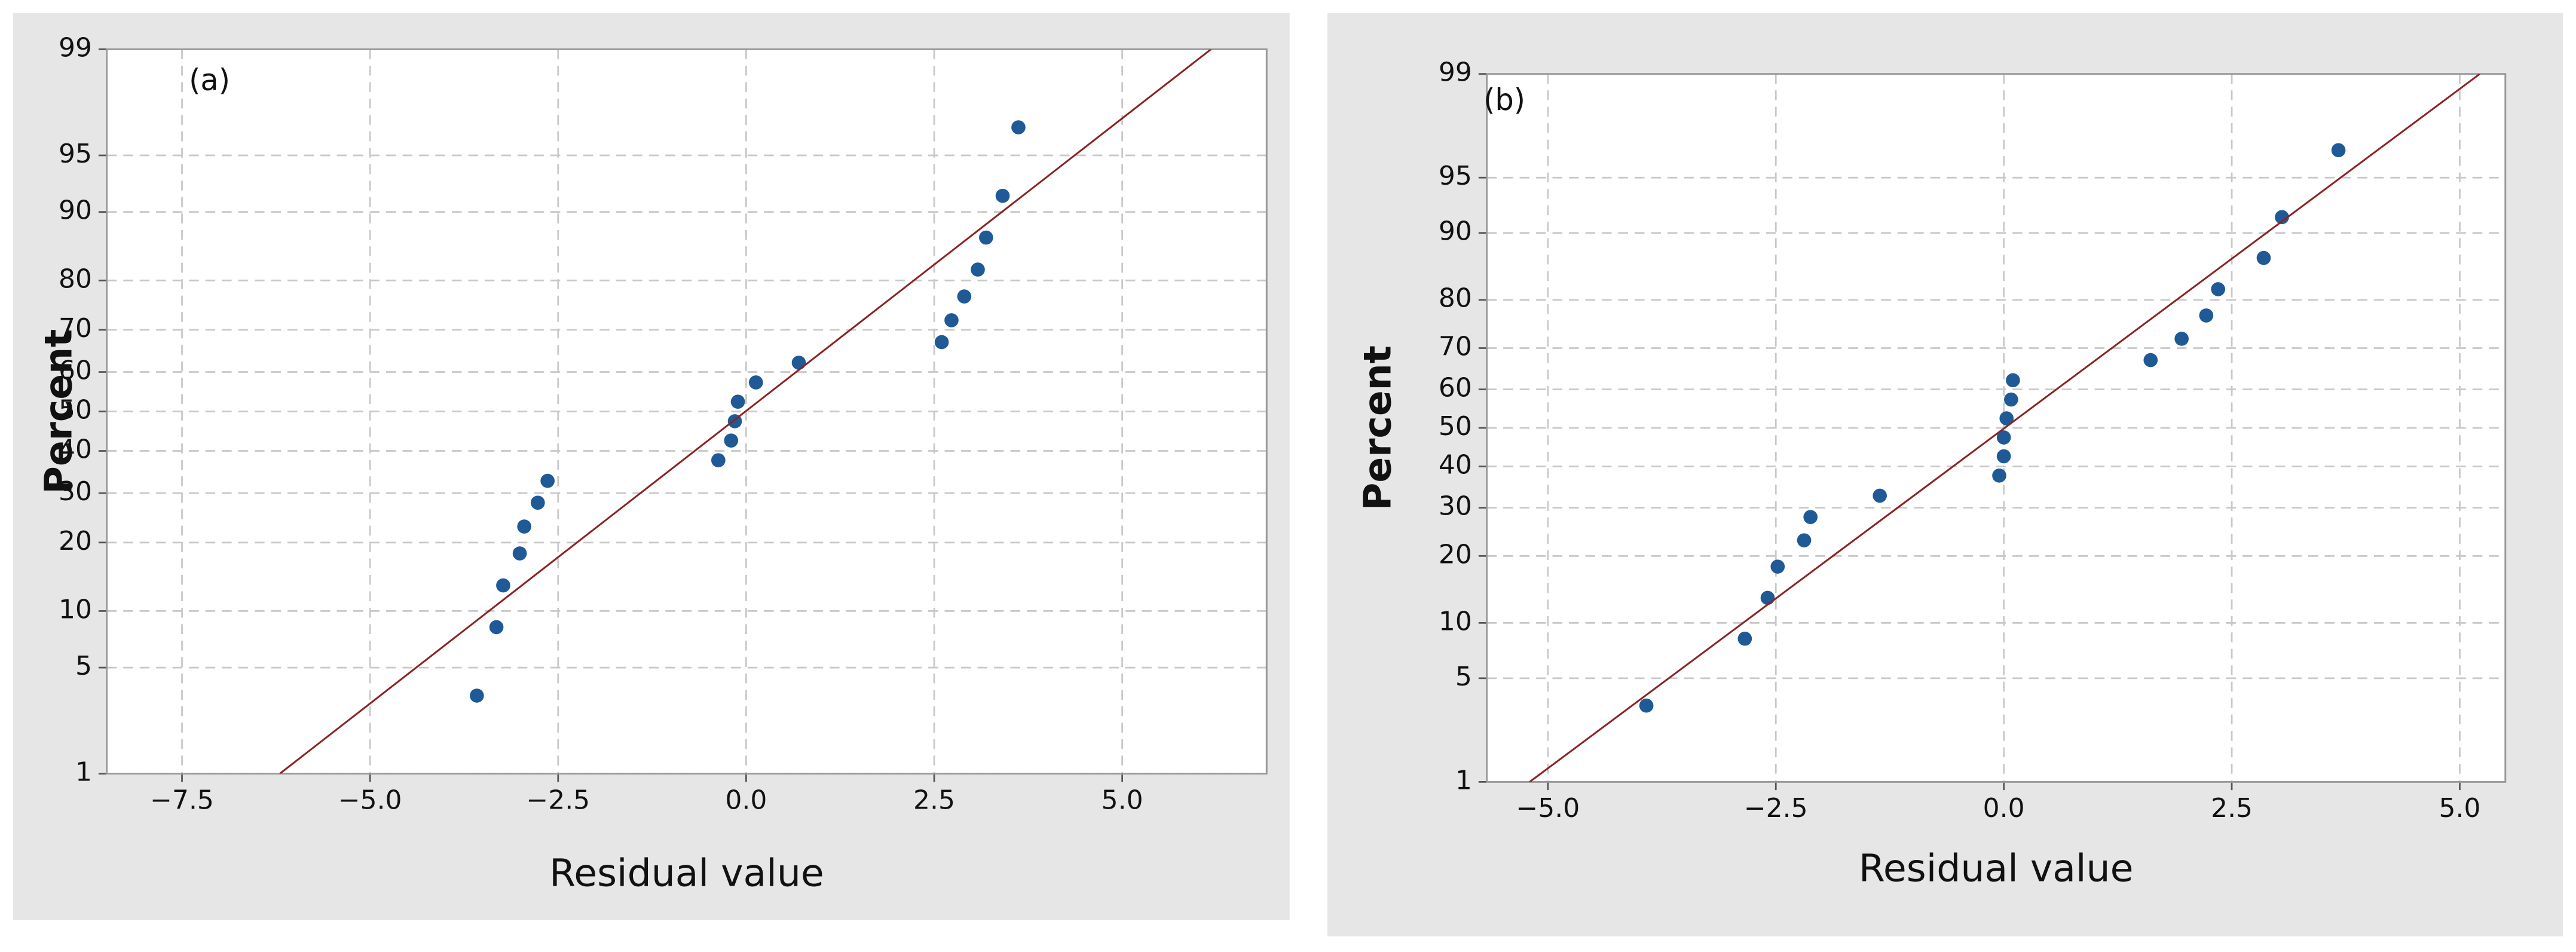  Describe the element at coordinates (182, 800) in the screenshot. I see `x-tick-label: −7.5` at that location.